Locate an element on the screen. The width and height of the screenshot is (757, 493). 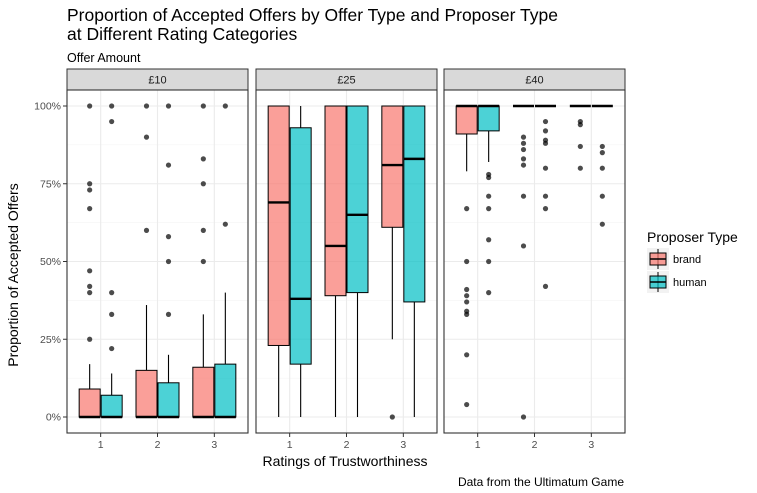
y-tick-label: 25% is located at coordinates (50, 340).